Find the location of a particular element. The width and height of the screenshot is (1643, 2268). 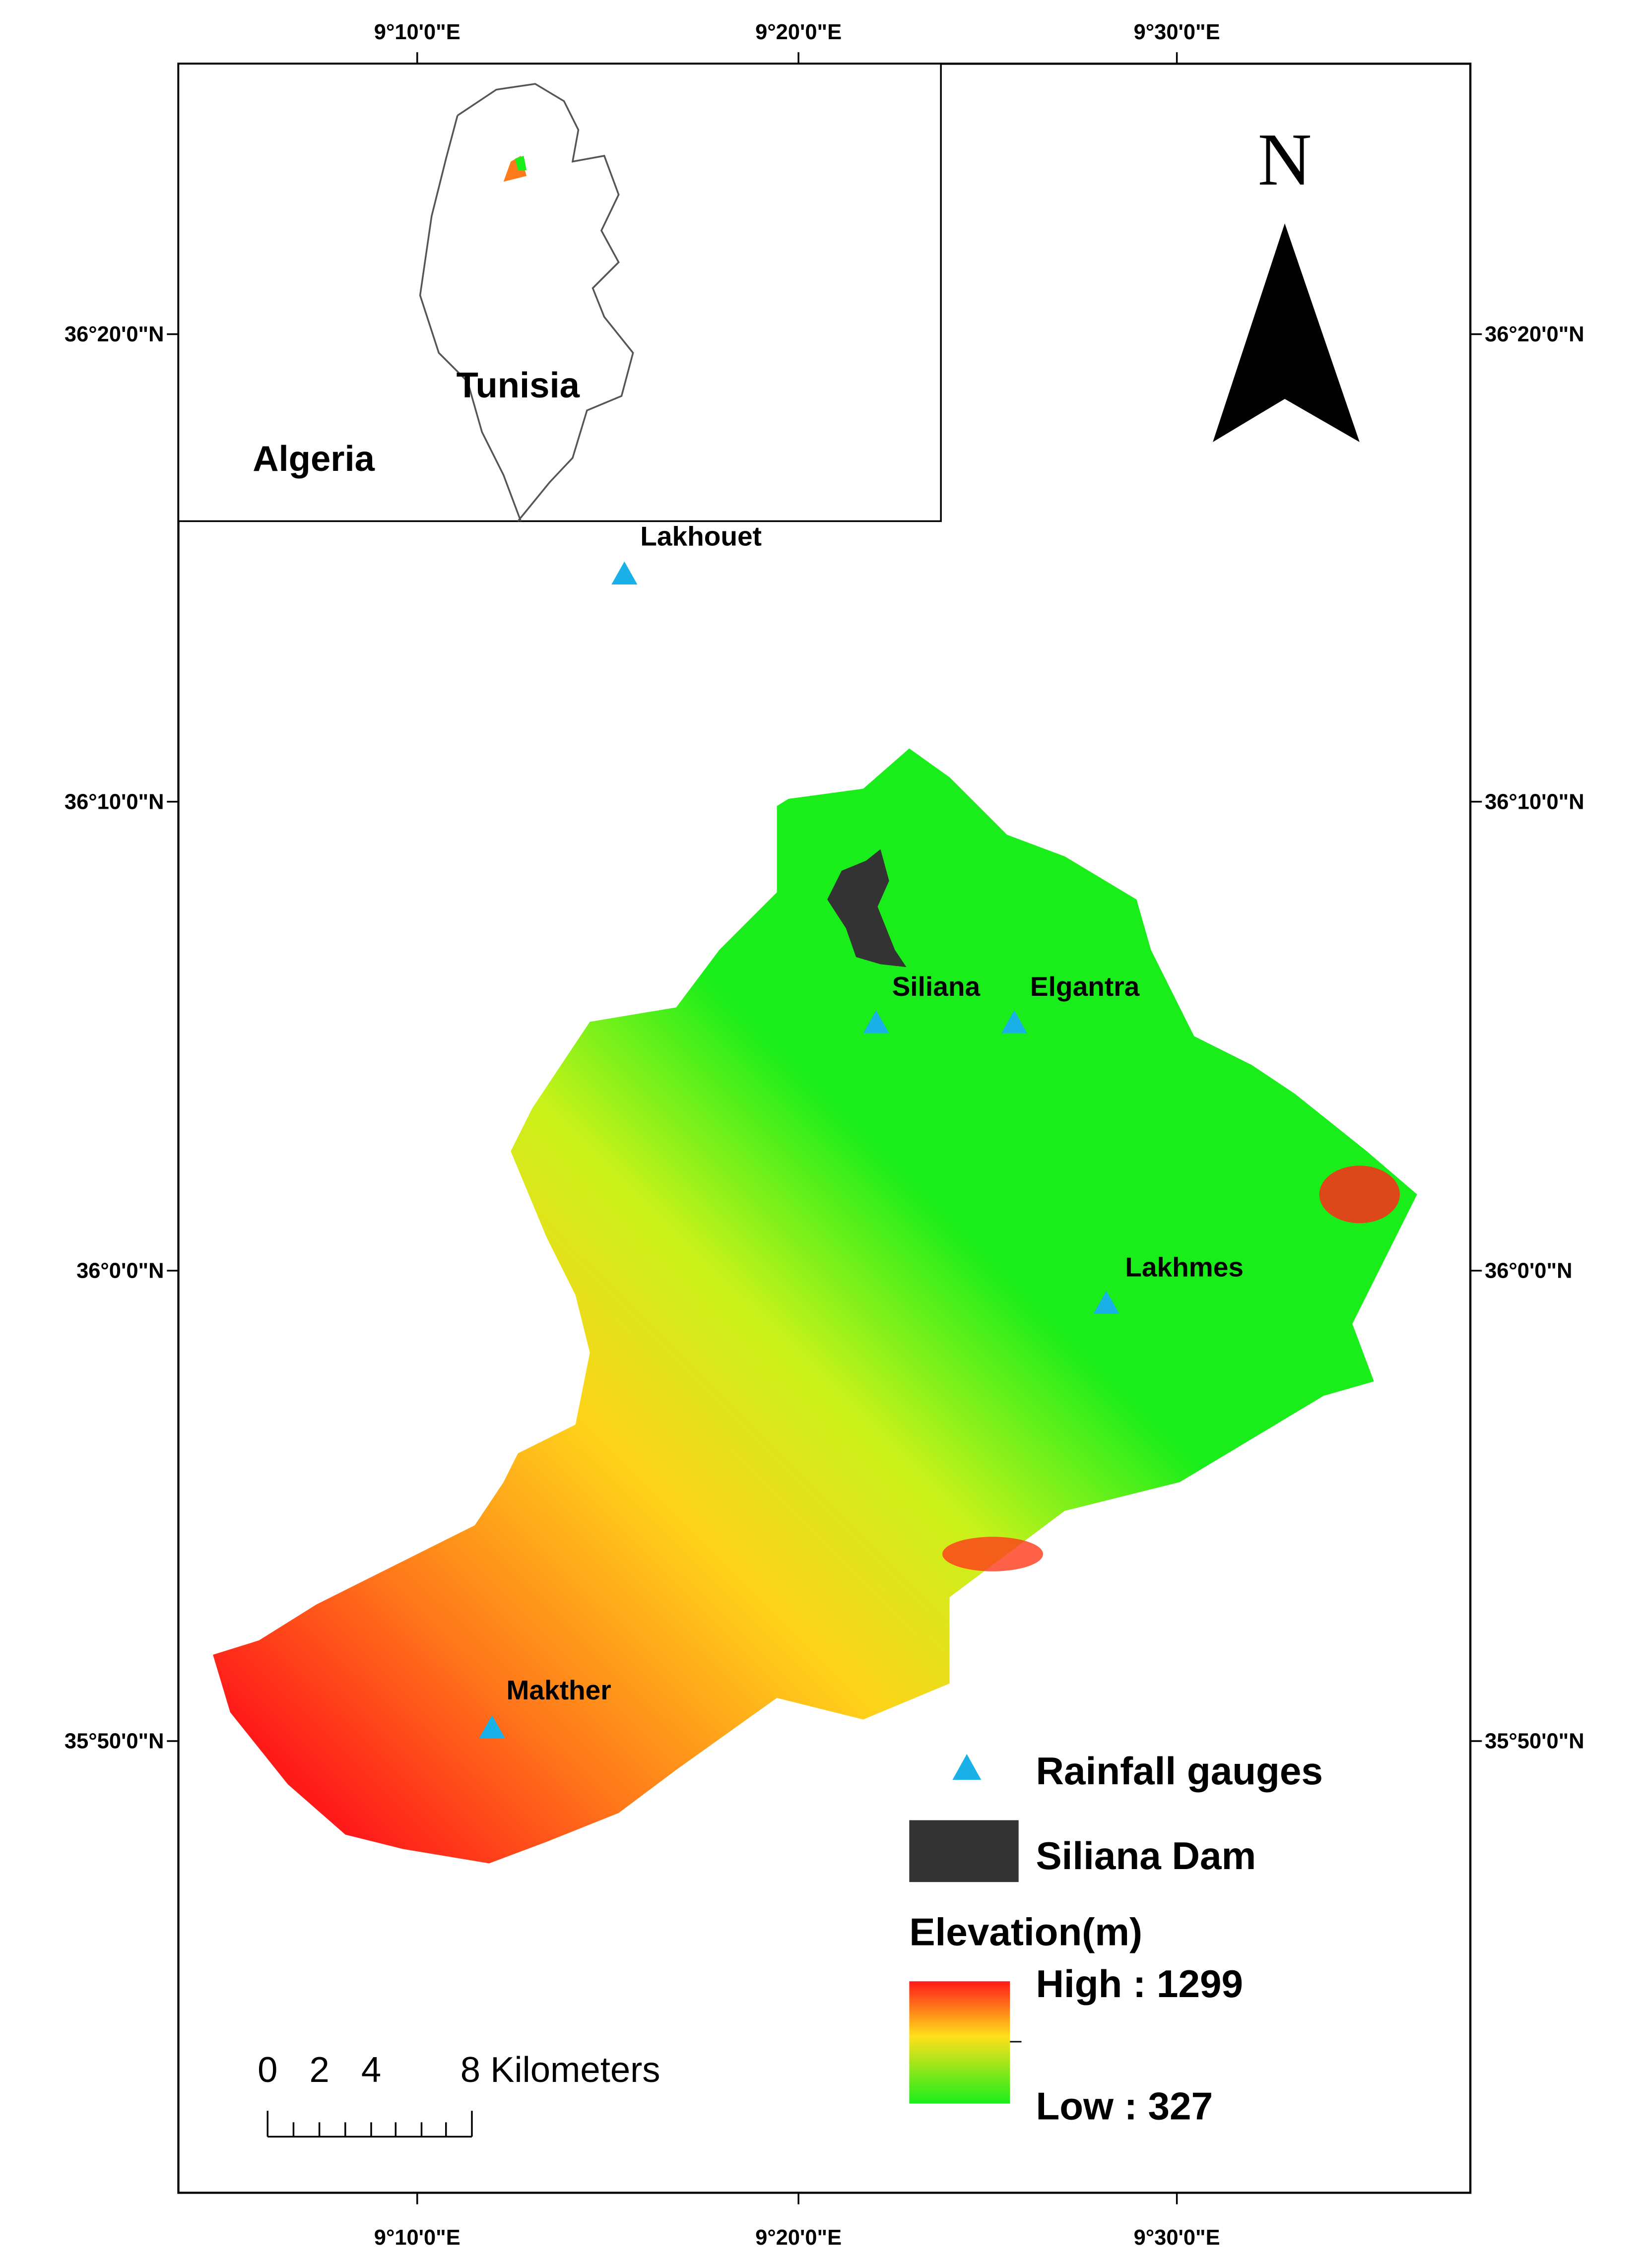

scale-label: 4 is located at coordinates (371, 2070).